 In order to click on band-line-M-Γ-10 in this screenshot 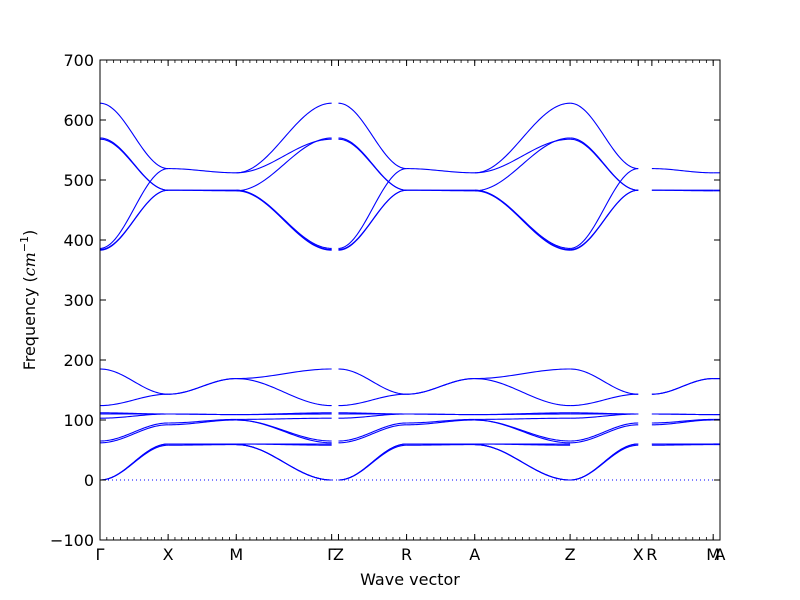, I will do `click(284, 418)`.